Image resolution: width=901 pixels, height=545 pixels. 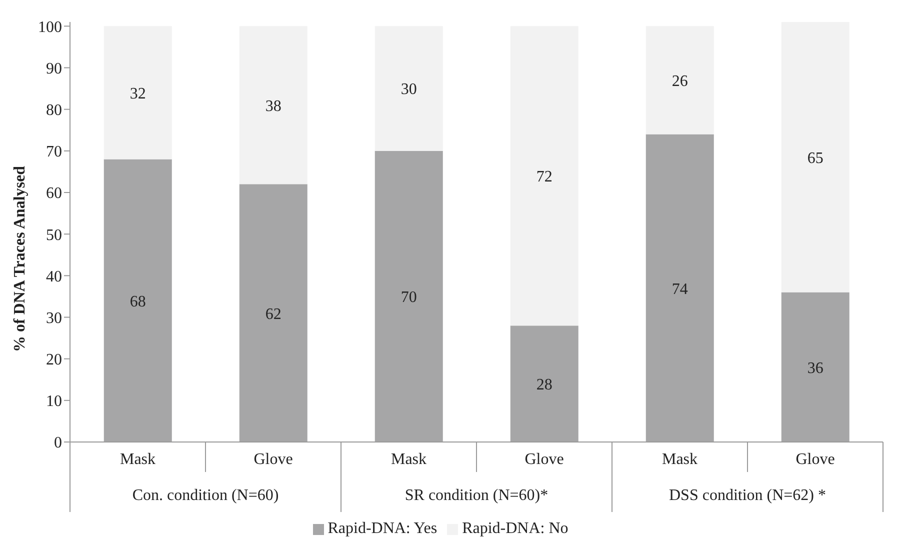 I want to click on y-tick-label: 10, so click(x=54, y=401).